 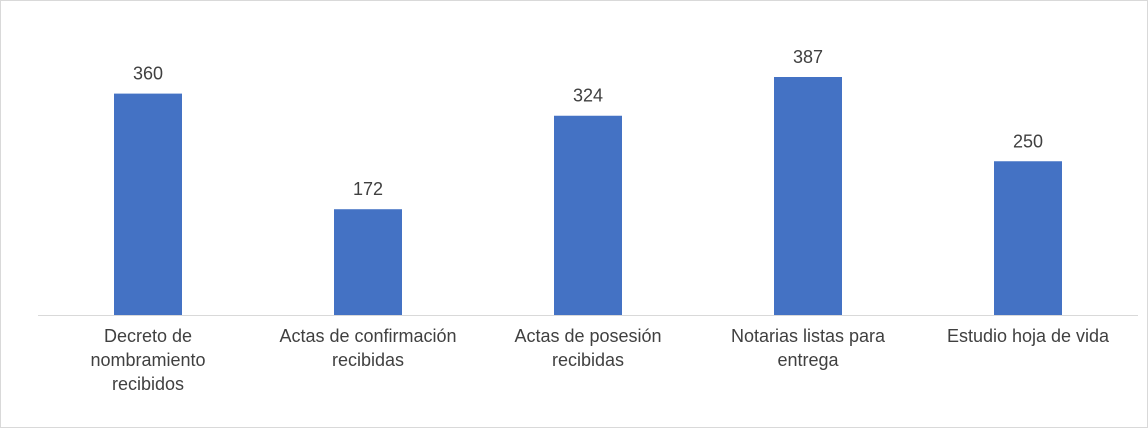 I want to click on data-label: 387, so click(x=808, y=57).